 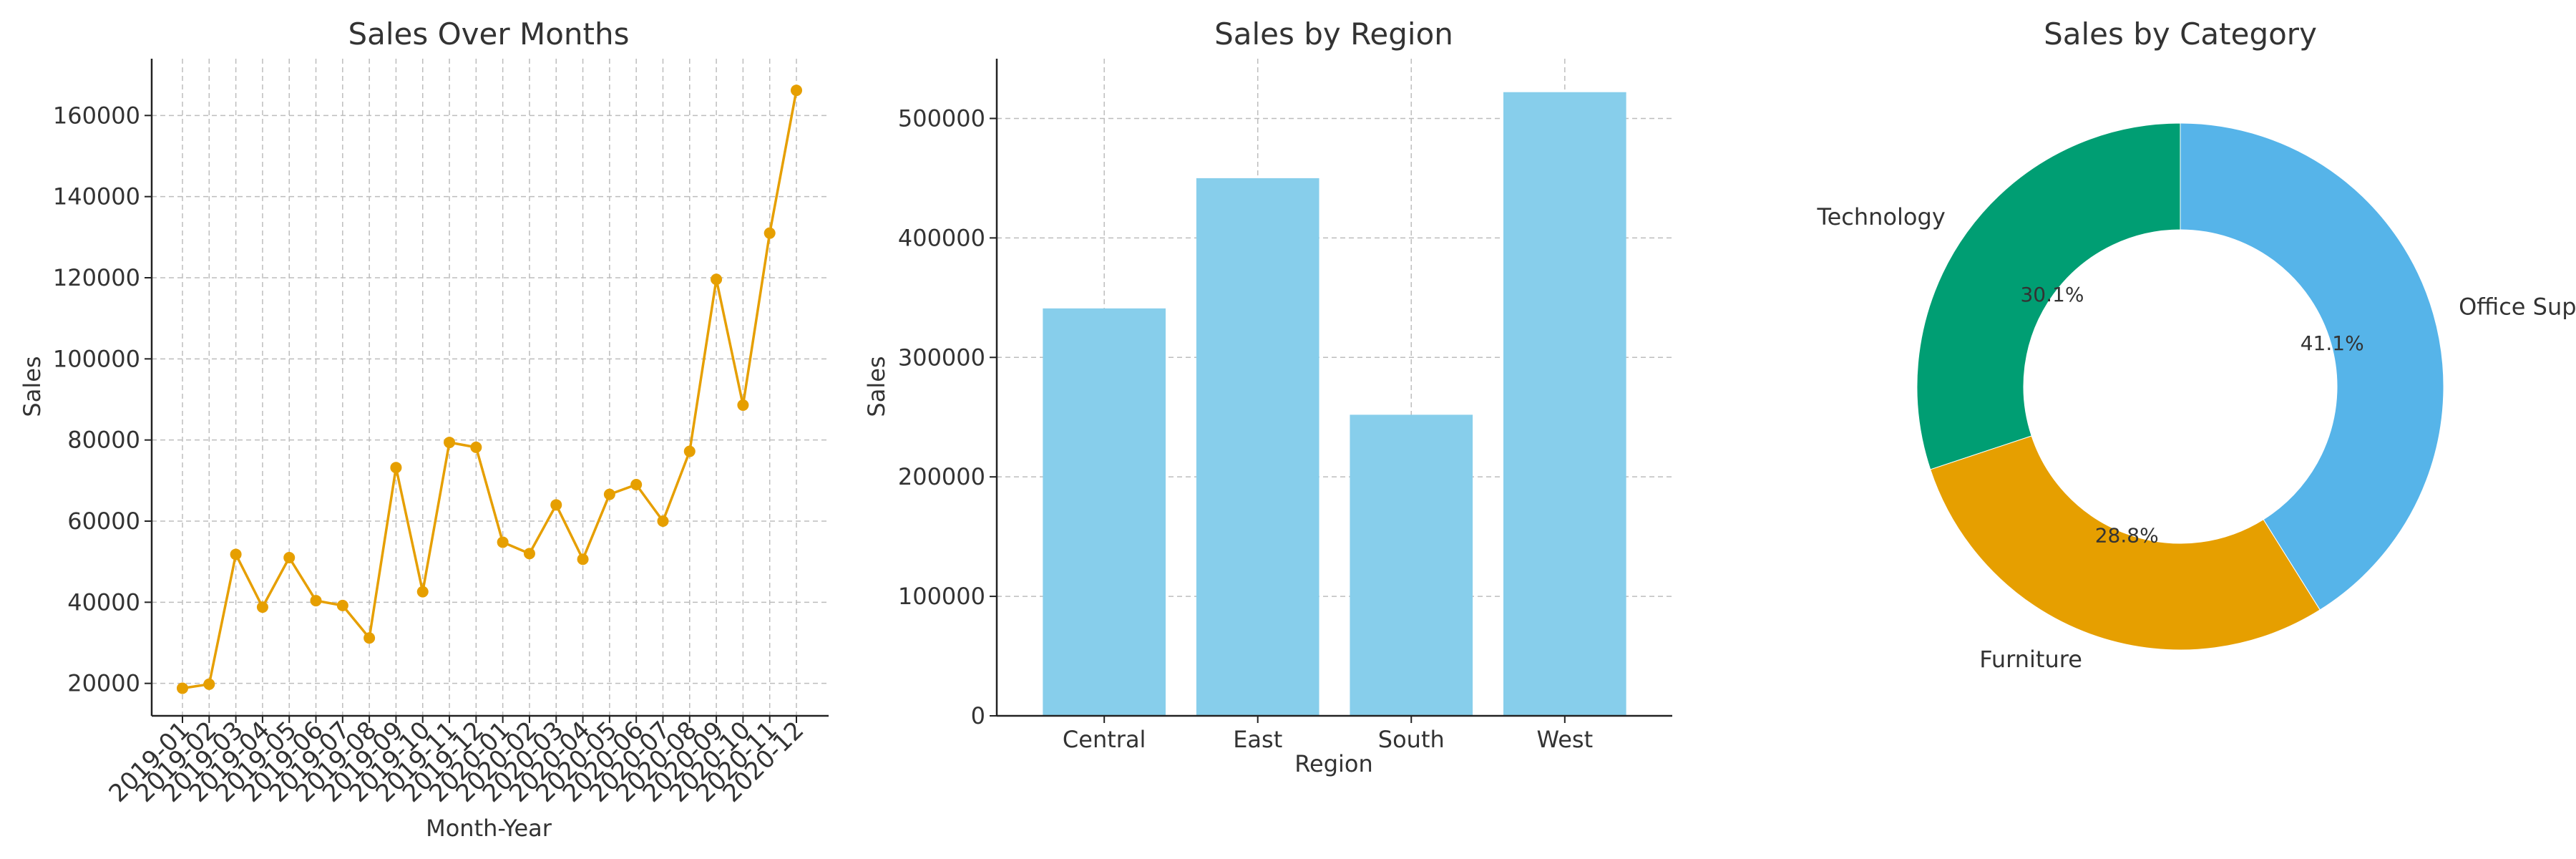 I want to click on line-chart-ytick-label: 140000, so click(x=96, y=196).